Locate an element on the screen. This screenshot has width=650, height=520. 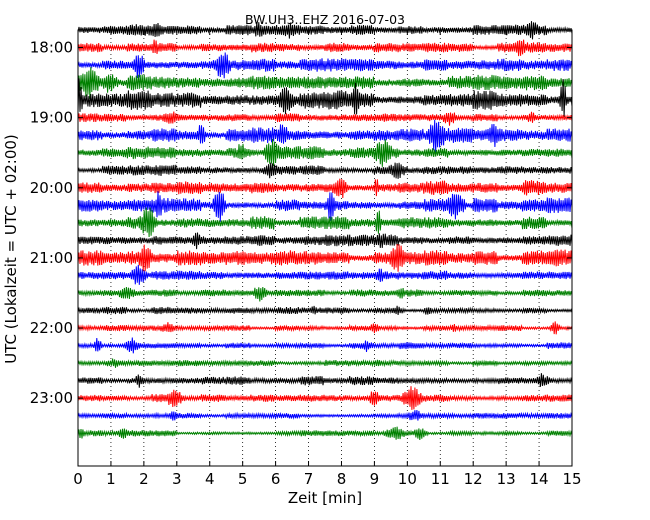
y-tick-label: 21:00 is located at coordinates (51, 258).